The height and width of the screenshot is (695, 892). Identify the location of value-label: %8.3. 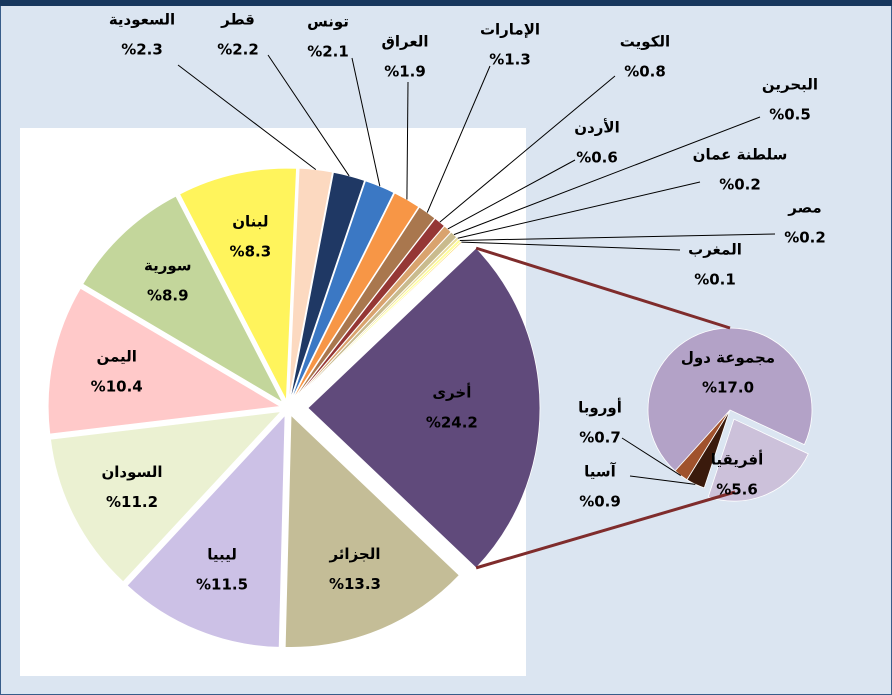
(251, 252).